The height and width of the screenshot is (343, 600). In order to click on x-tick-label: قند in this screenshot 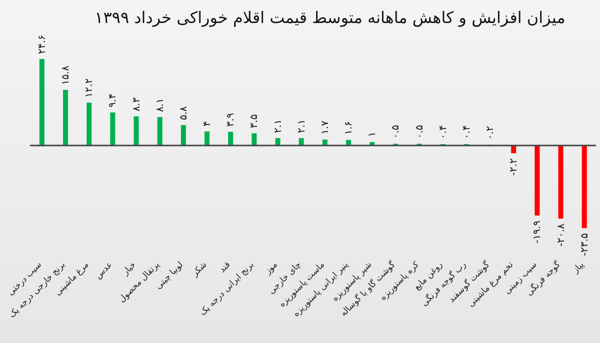, I will do `click(225, 267)`.